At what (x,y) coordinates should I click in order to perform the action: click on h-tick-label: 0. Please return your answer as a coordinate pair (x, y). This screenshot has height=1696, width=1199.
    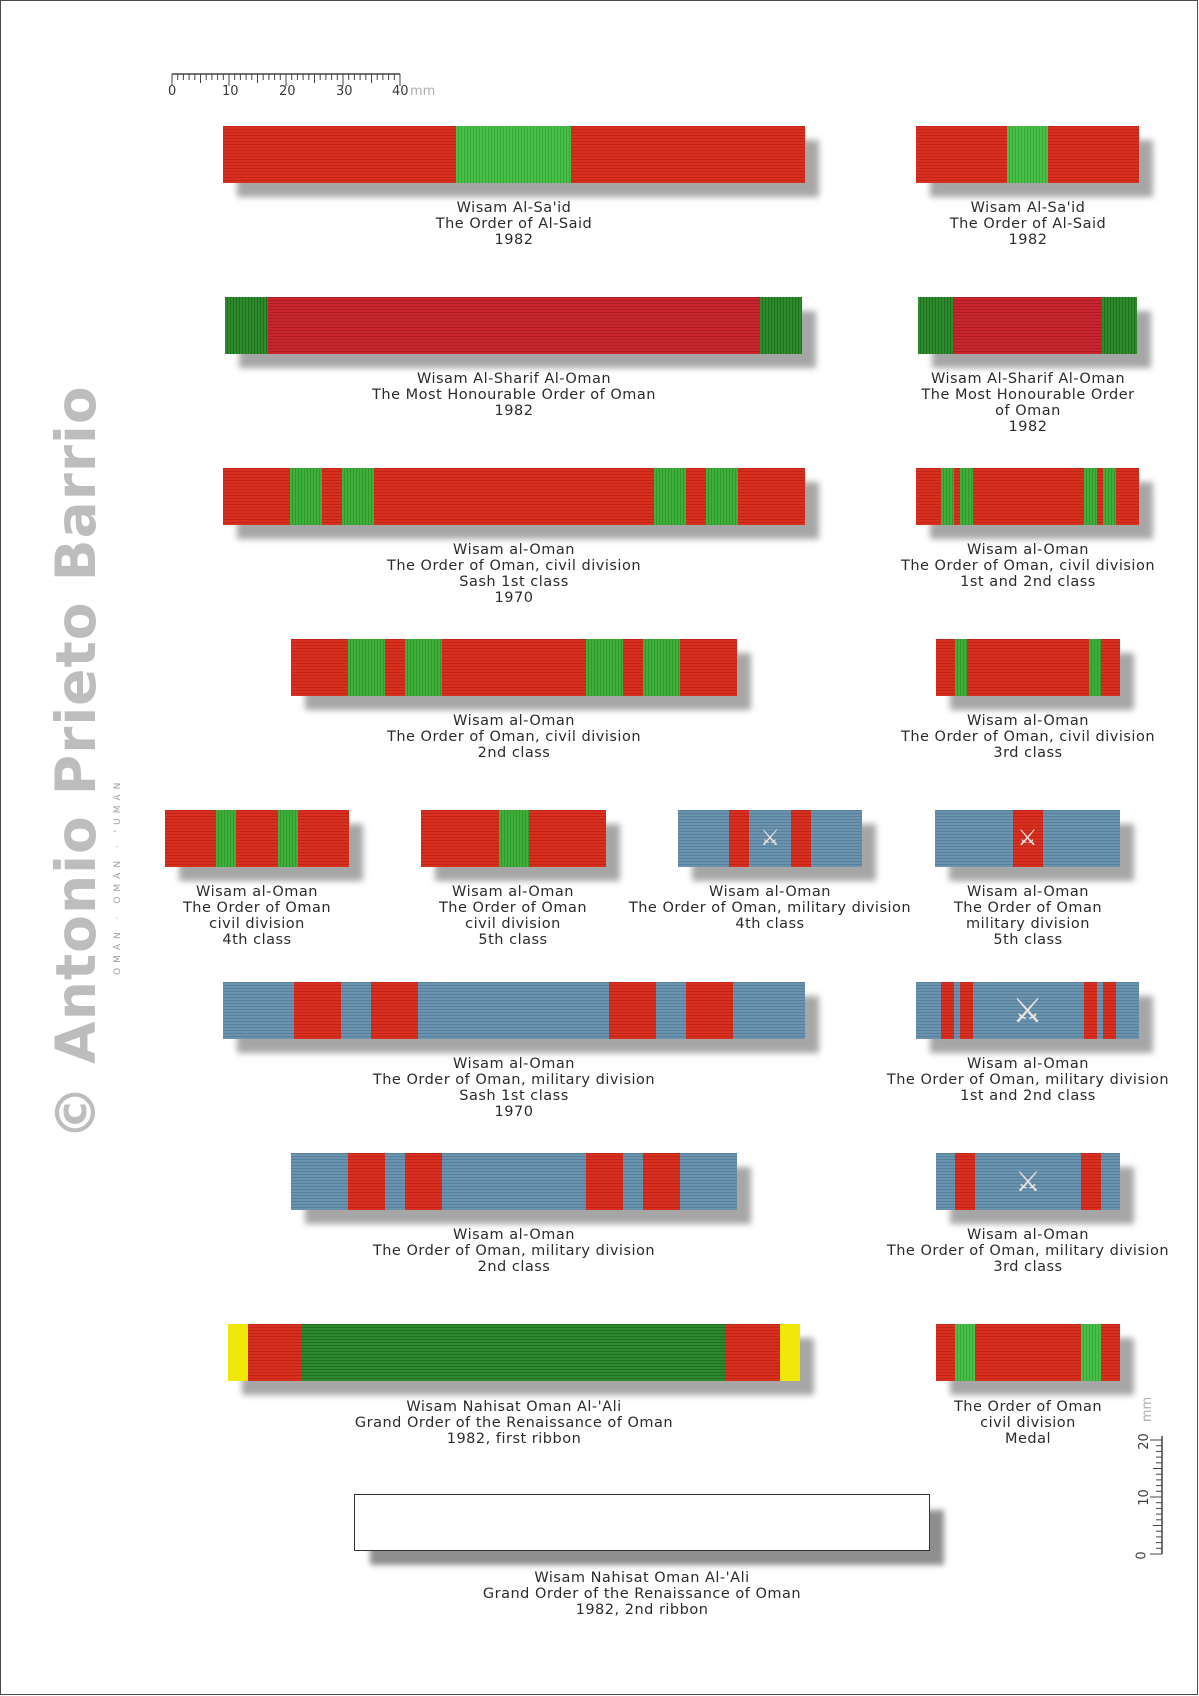
    Looking at the image, I should click on (172, 91).